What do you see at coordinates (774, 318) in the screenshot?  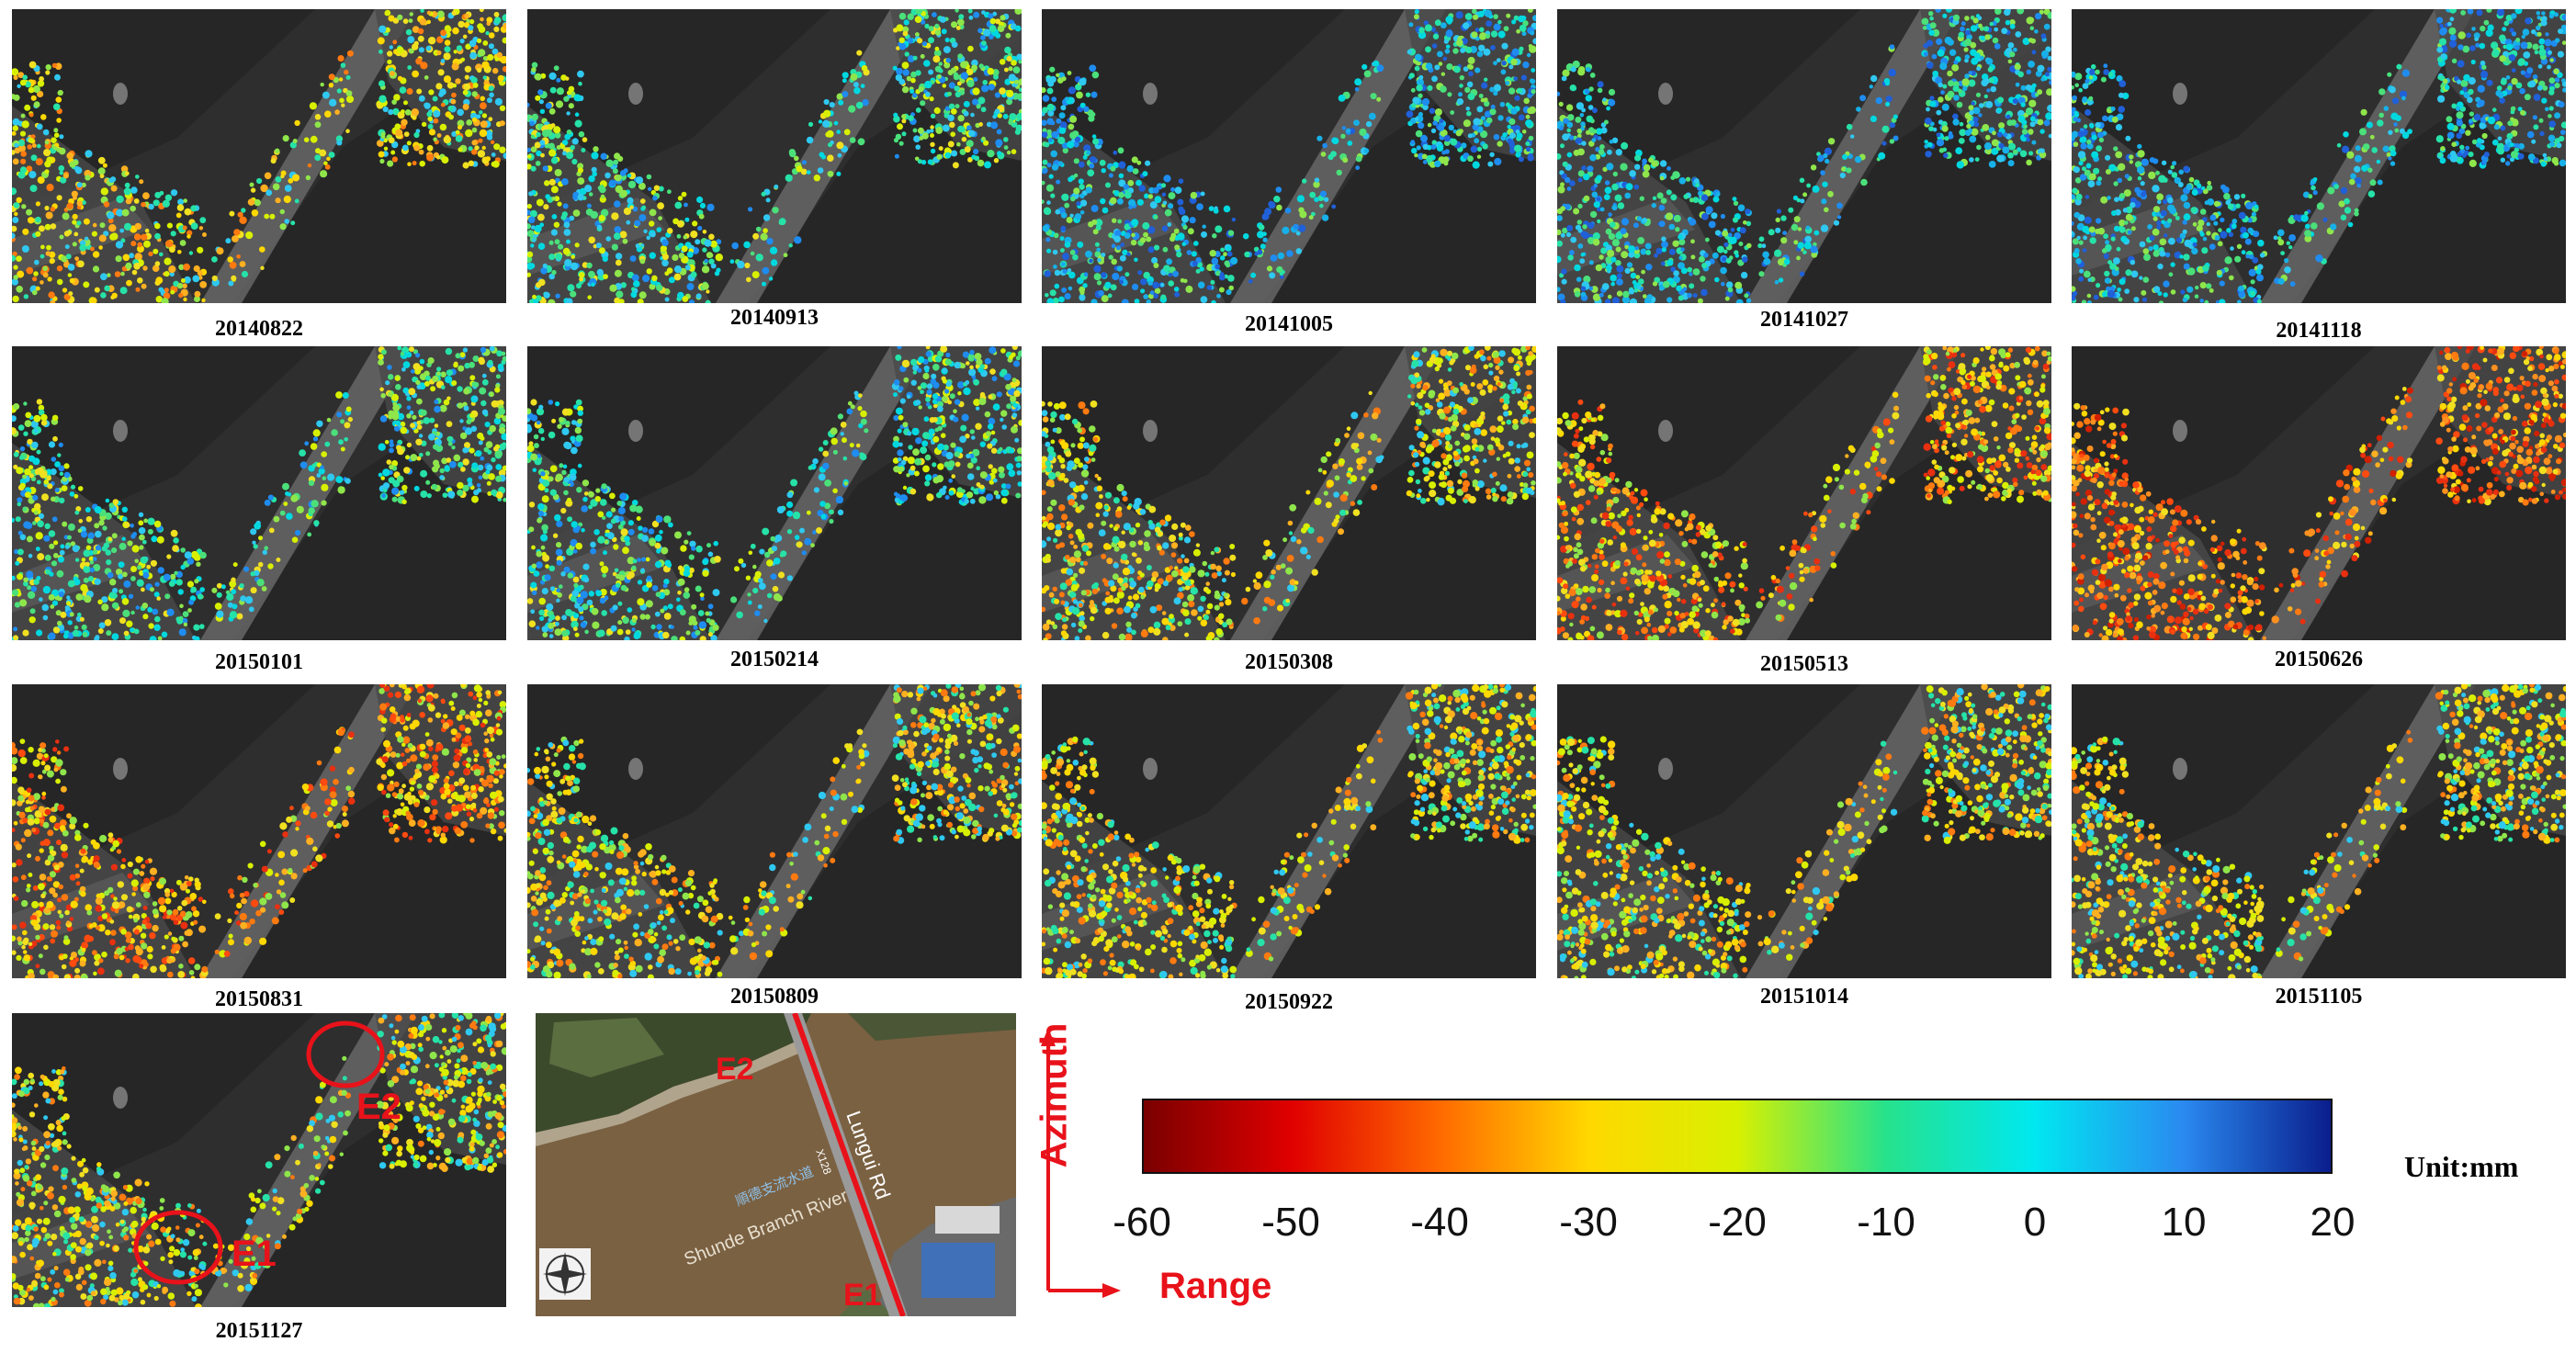 I see `panel-date-label: 20140913` at bounding box center [774, 318].